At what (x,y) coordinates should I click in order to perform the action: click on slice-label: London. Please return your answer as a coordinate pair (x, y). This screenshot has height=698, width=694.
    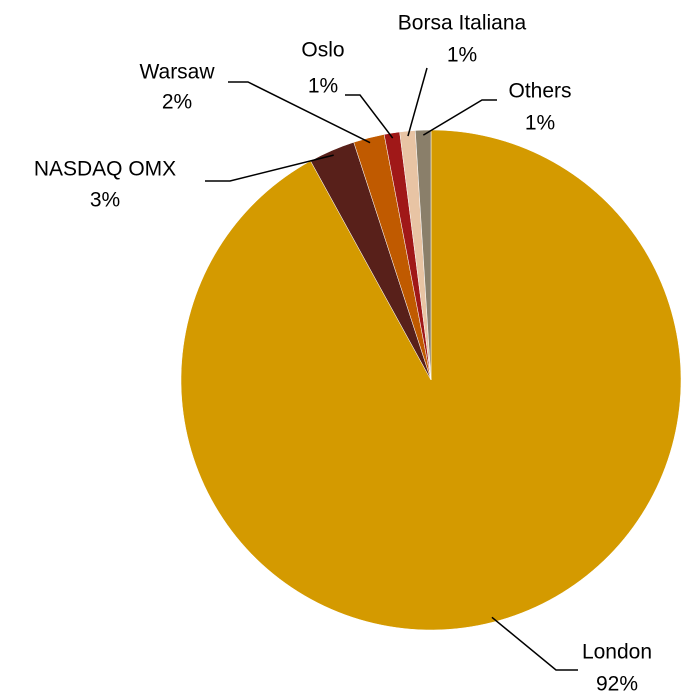
    Looking at the image, I should click on (617, 652).